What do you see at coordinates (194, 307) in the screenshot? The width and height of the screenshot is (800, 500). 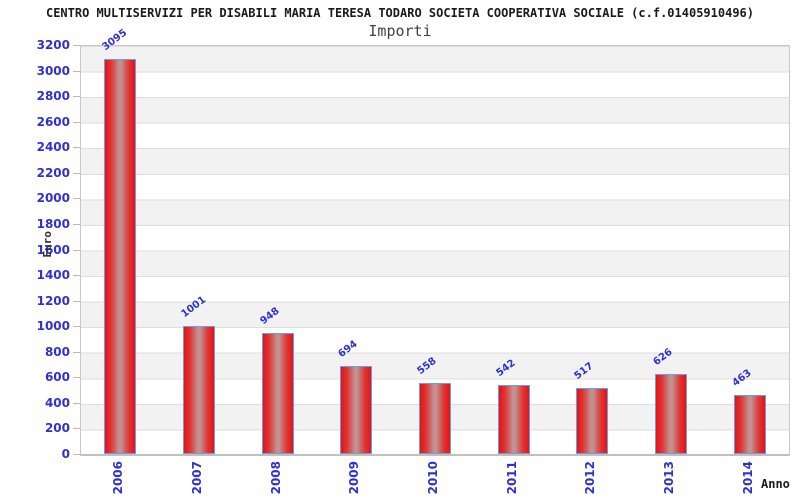 I see `bar-value-label: 1001` at bounding box center [194, 307].